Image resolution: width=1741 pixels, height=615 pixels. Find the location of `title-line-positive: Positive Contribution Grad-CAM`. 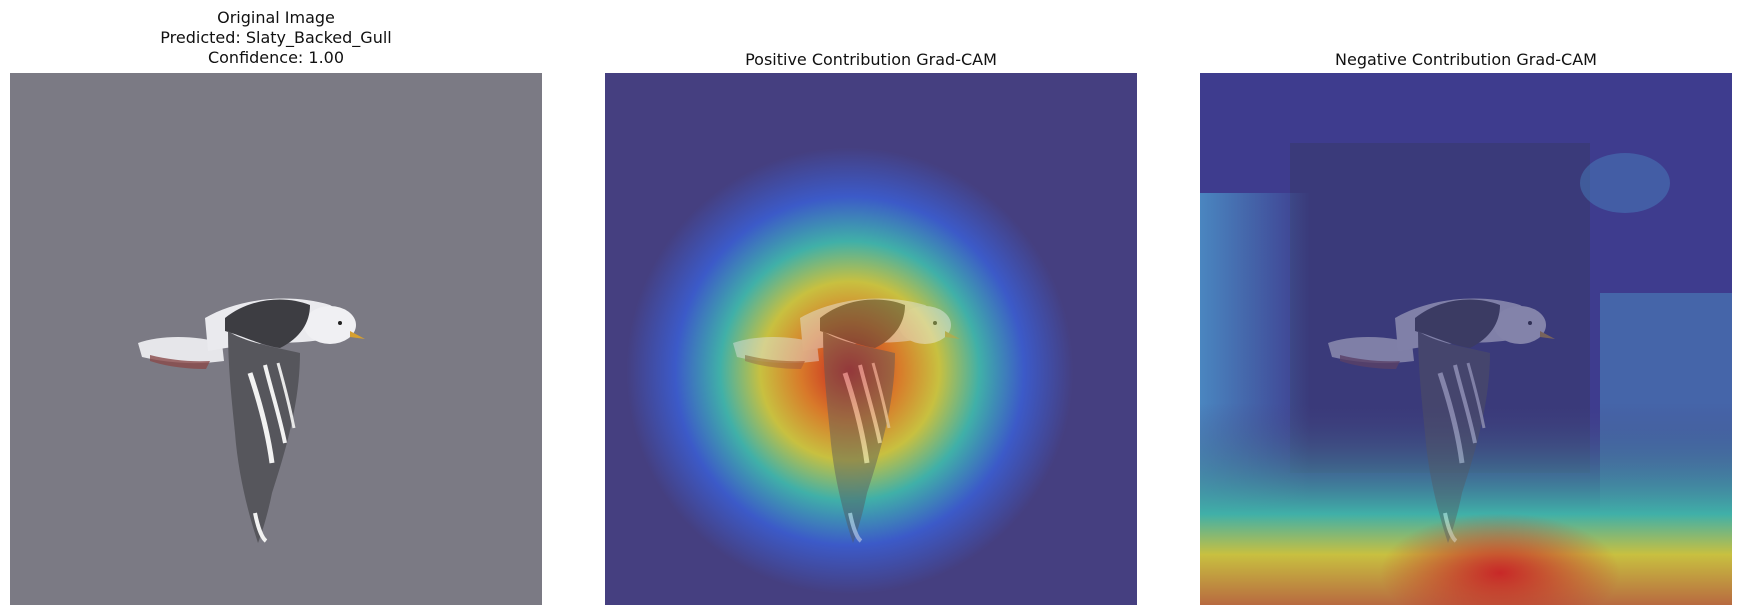

title-line-positive: Positive Contribution Grad-CAM is located at coordinates (871, 59).